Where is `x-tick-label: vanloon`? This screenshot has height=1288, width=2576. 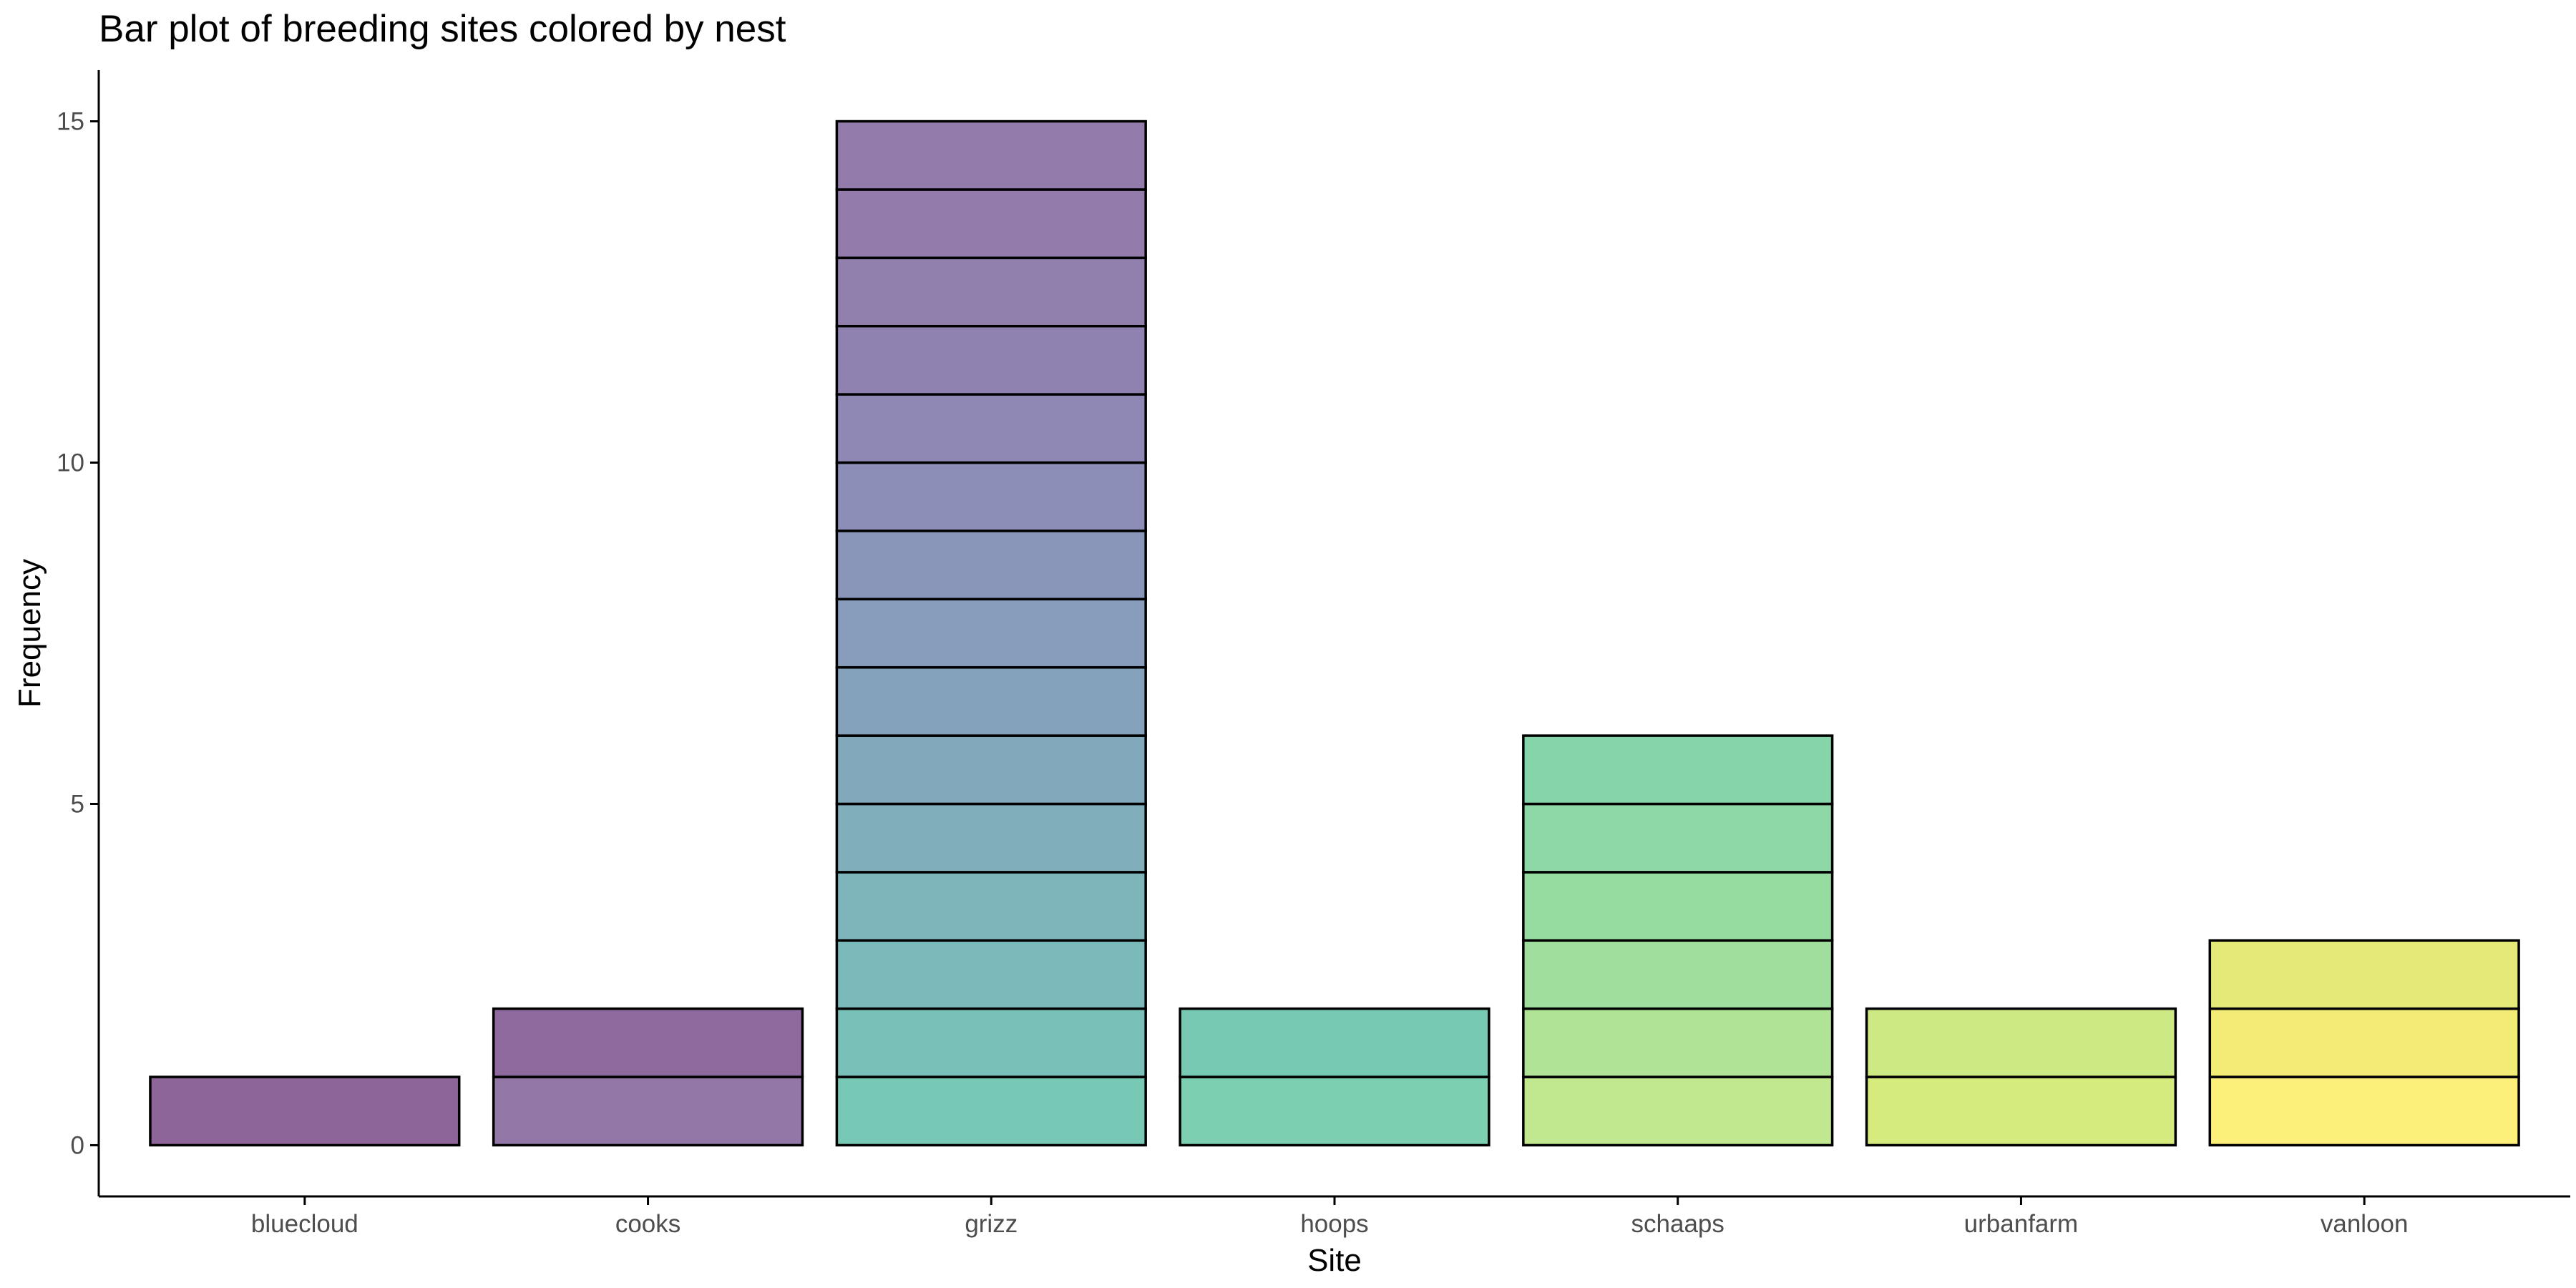
x-tick-label: vanloon is located at coordinates (2365, 1224).